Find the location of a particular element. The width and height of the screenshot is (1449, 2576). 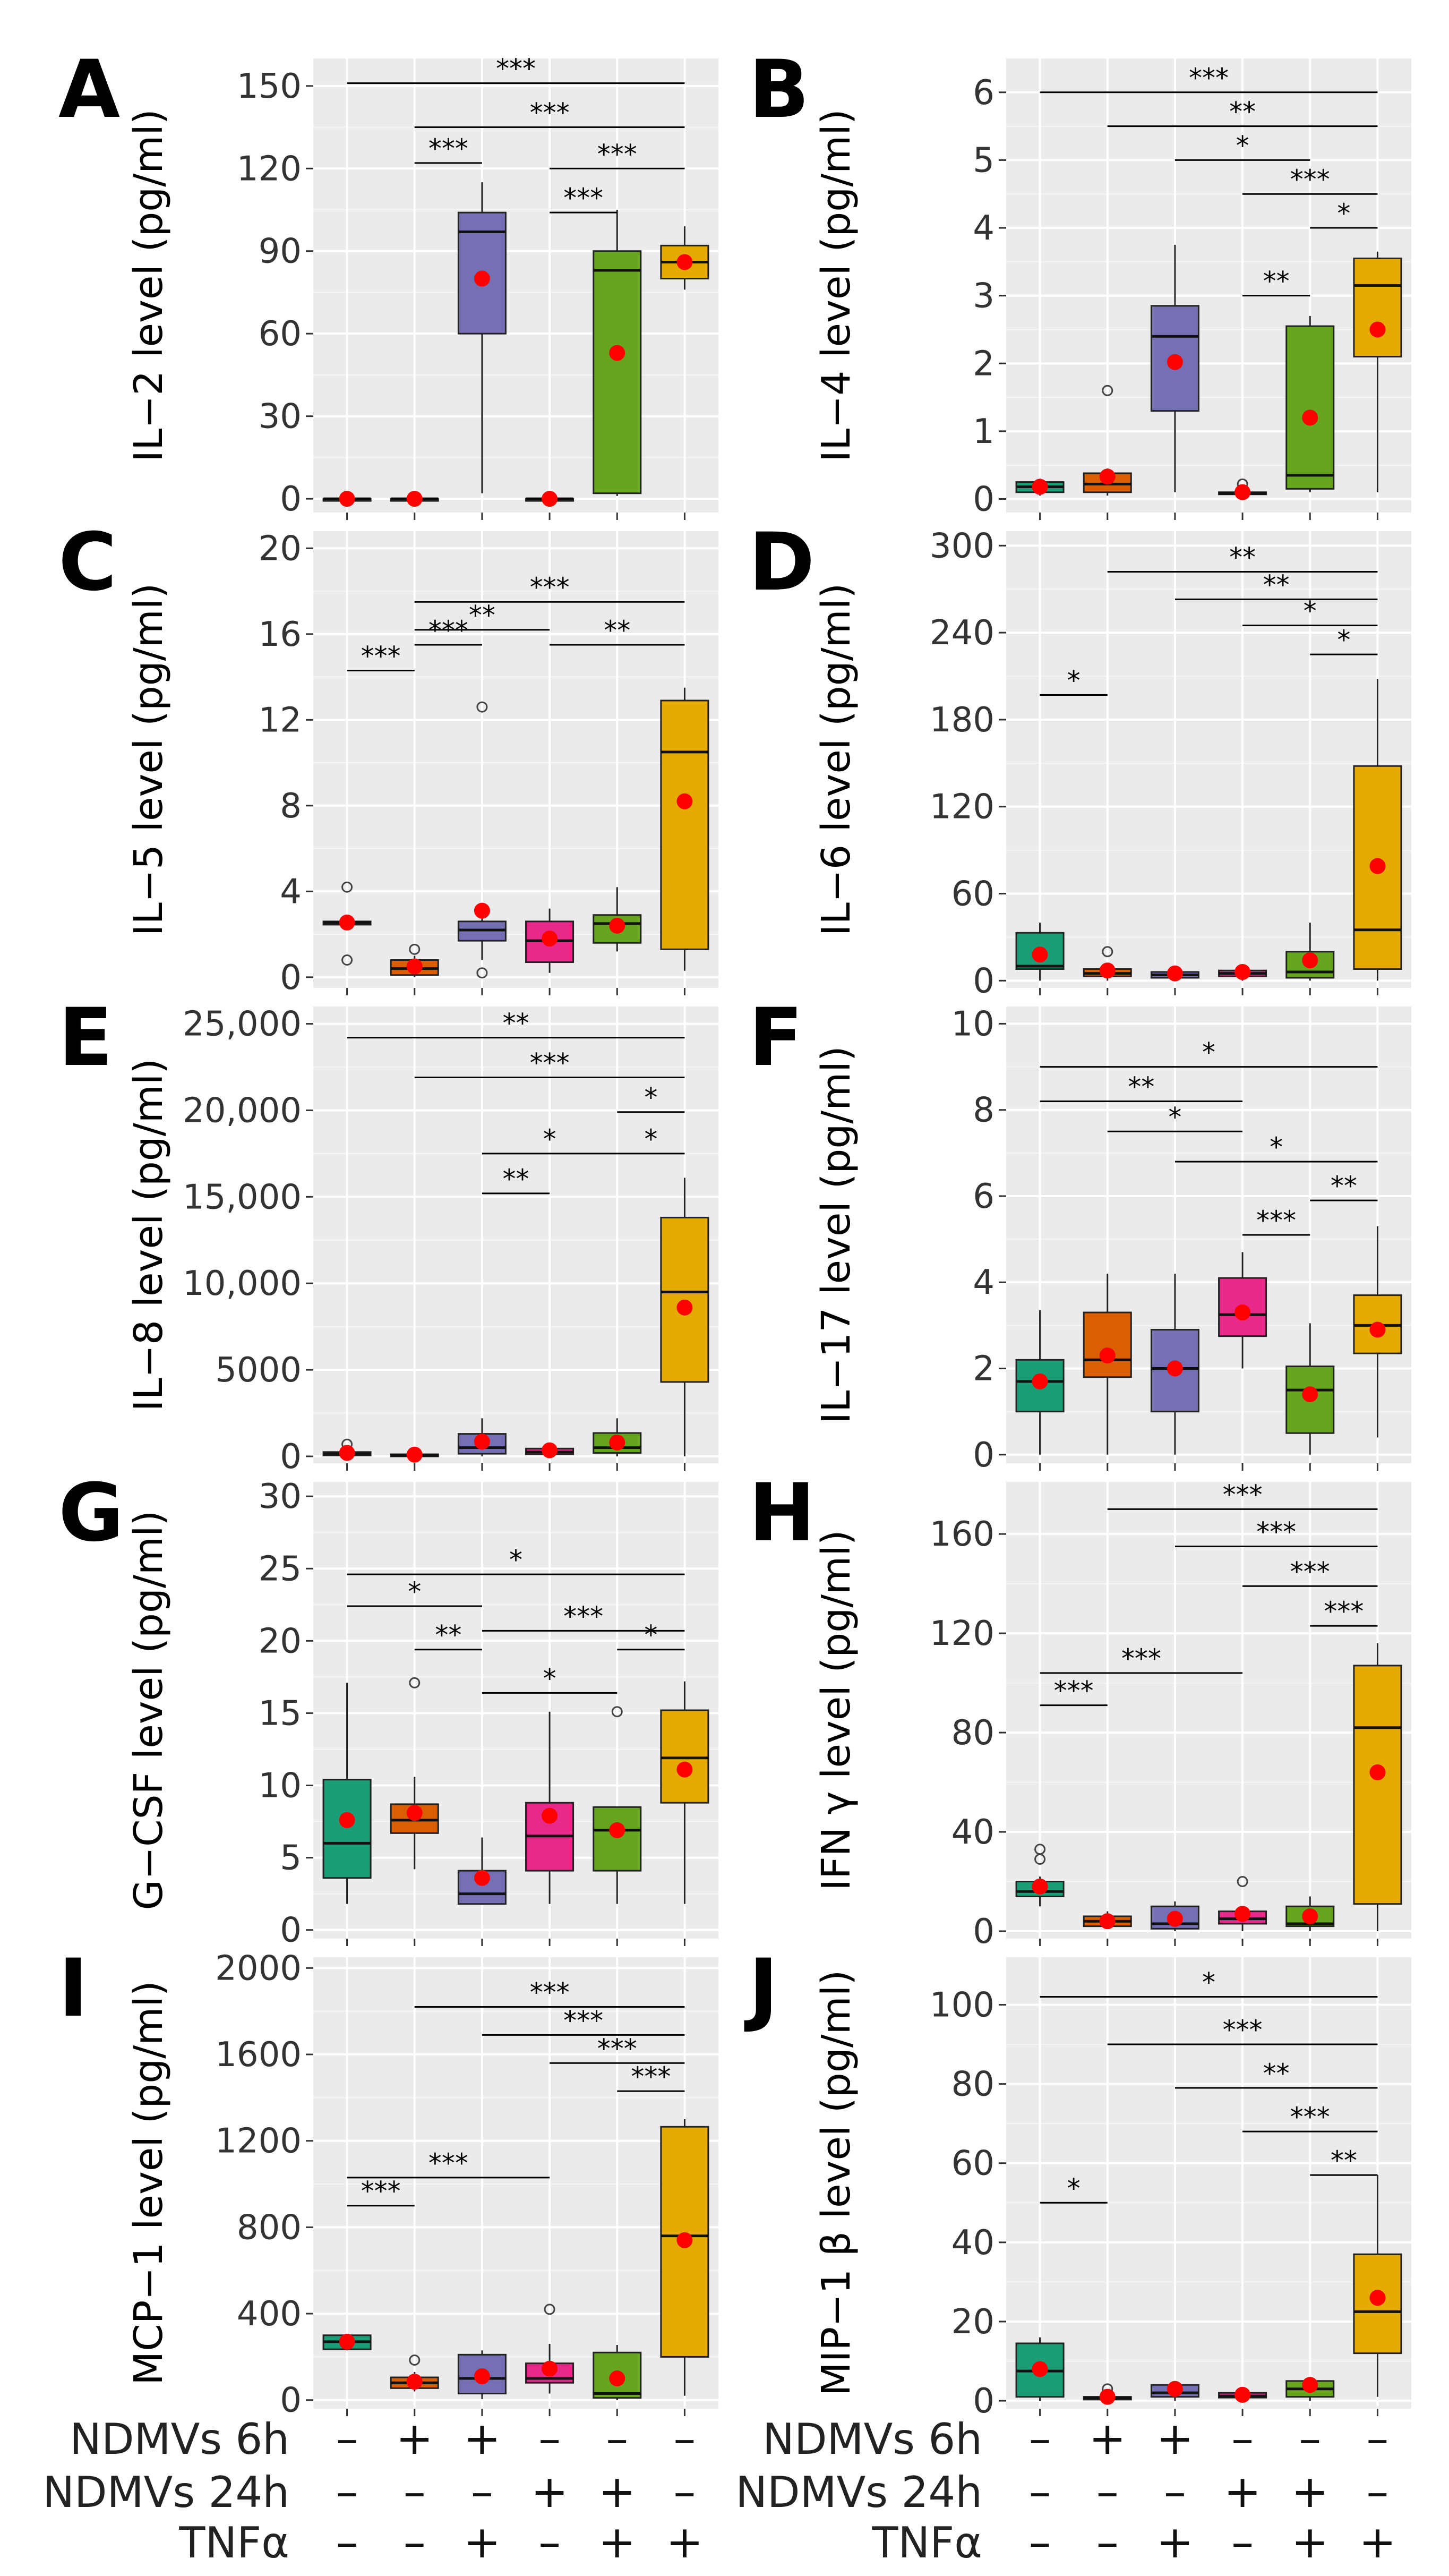

panel-b-significance-label: ** is located at coordinates (1277, 281).